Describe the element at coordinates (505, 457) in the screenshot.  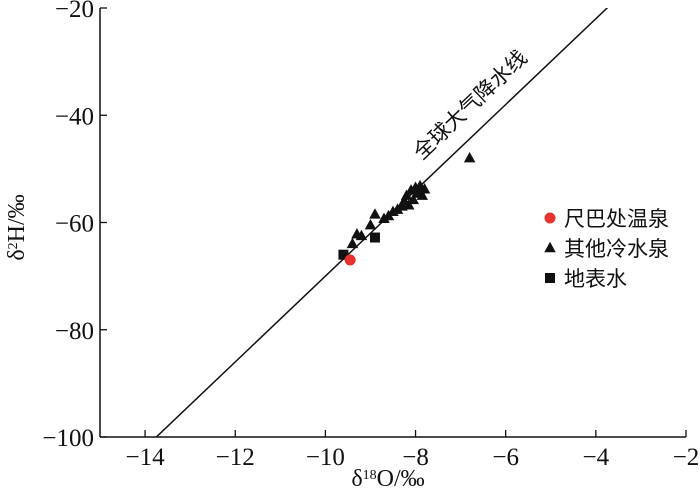
I see `x-tick-label: −6` at that location.